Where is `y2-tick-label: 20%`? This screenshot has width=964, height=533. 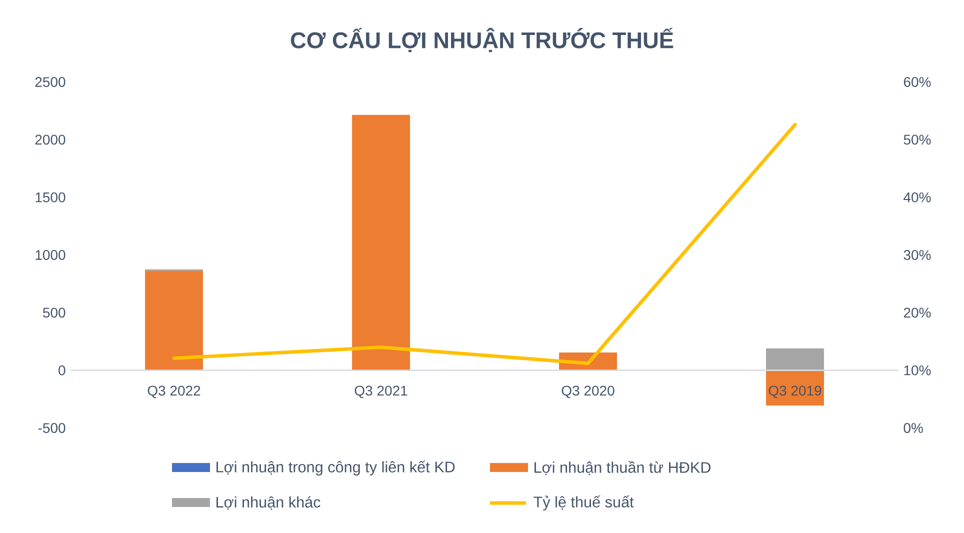
y2-tick-label: 20% is located at coordinates (917, 313).